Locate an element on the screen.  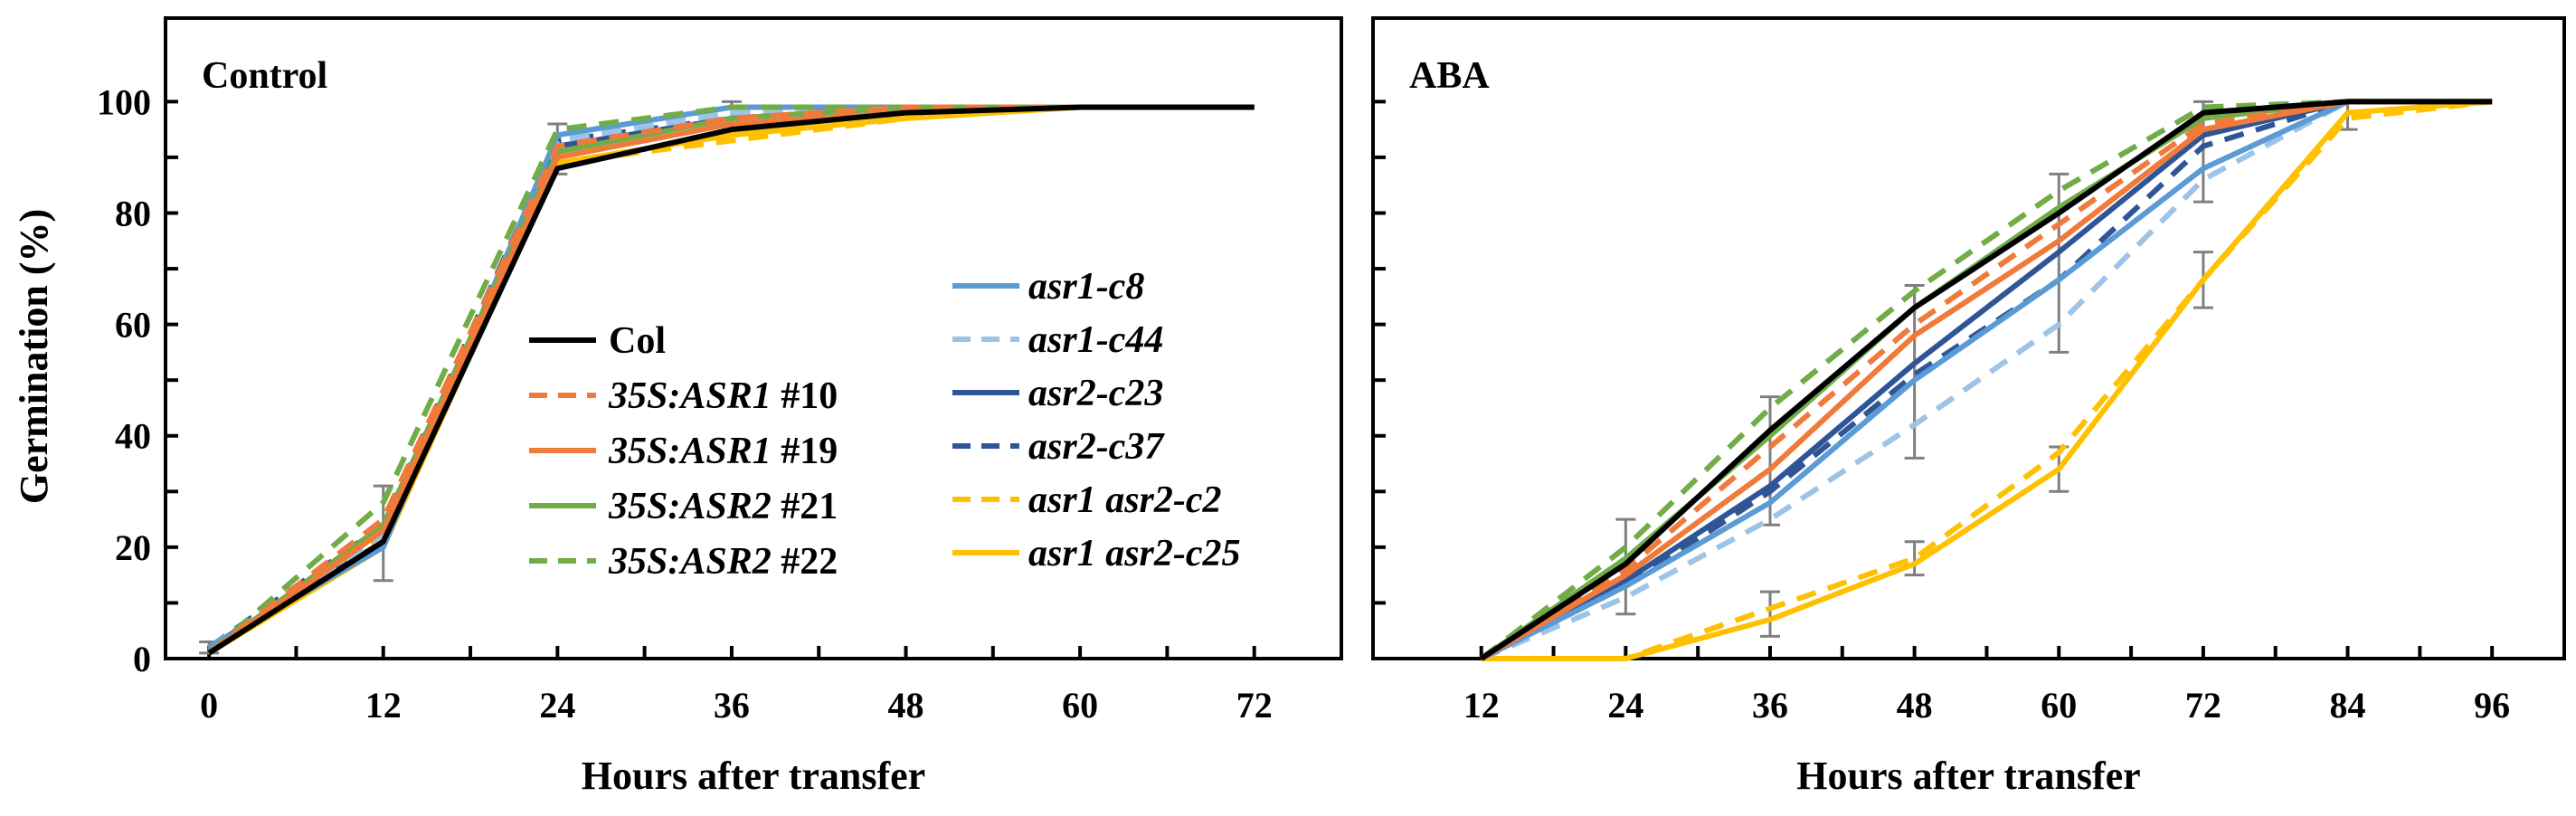
legend-item-asr1-c8: asr1-c8 is located at coordinates (1048, 287).